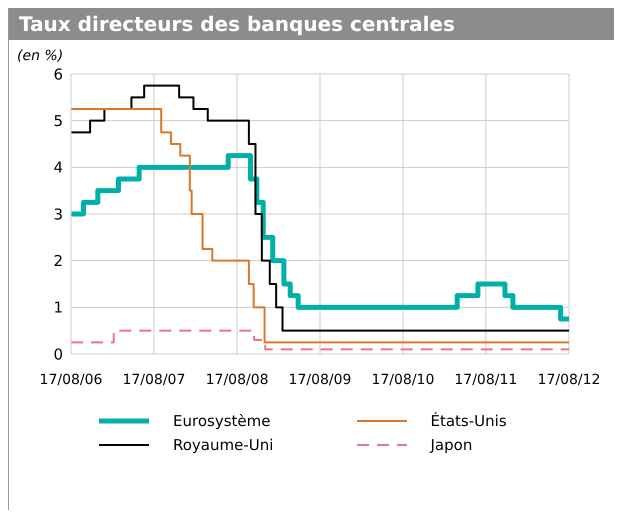  Describe the element at coordinates (221, 421) in the screenshot. I see `legend-label: Eurosystème` at that location.